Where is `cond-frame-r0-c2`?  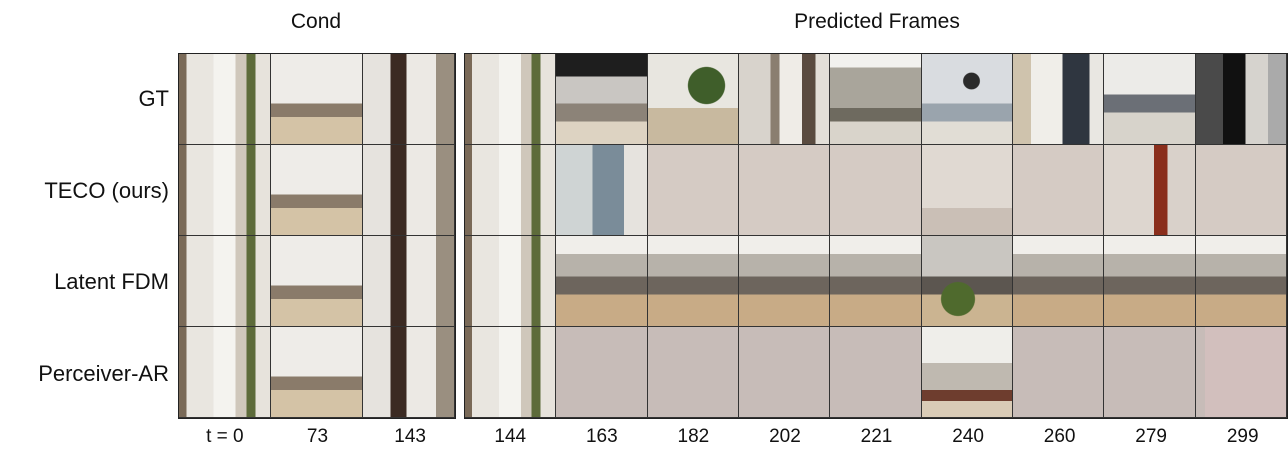
cond-frame-r0-c2 is located at coordinates (409, 99).